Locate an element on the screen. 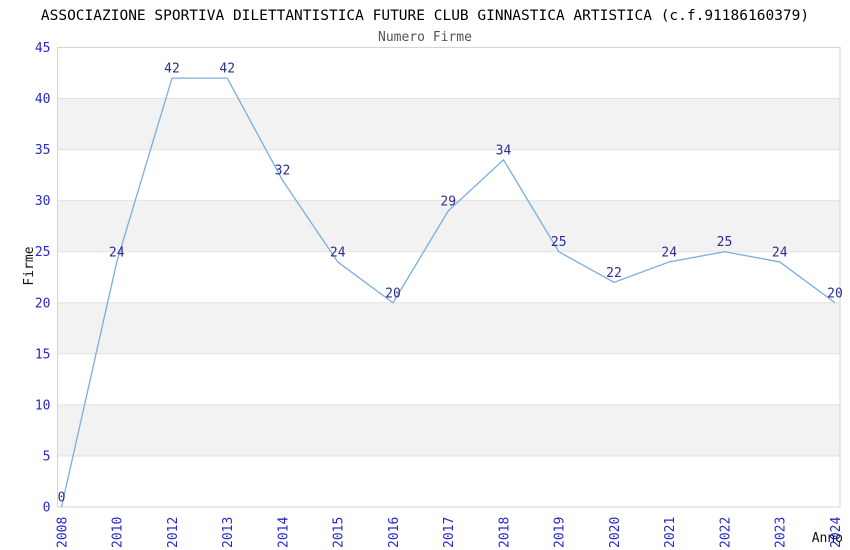 This screenshot has height=550, width=850. x-tick-label: 2017 is located at coordinates (449, 532).